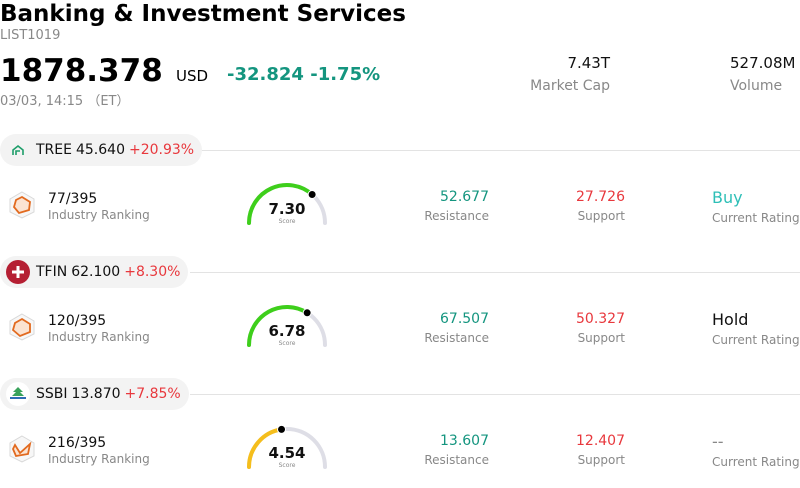  What do you see at coordinates (73, 199) in the screenshot?
I see `industry-rank-value: 77/395` at bounding box center [73, 199].